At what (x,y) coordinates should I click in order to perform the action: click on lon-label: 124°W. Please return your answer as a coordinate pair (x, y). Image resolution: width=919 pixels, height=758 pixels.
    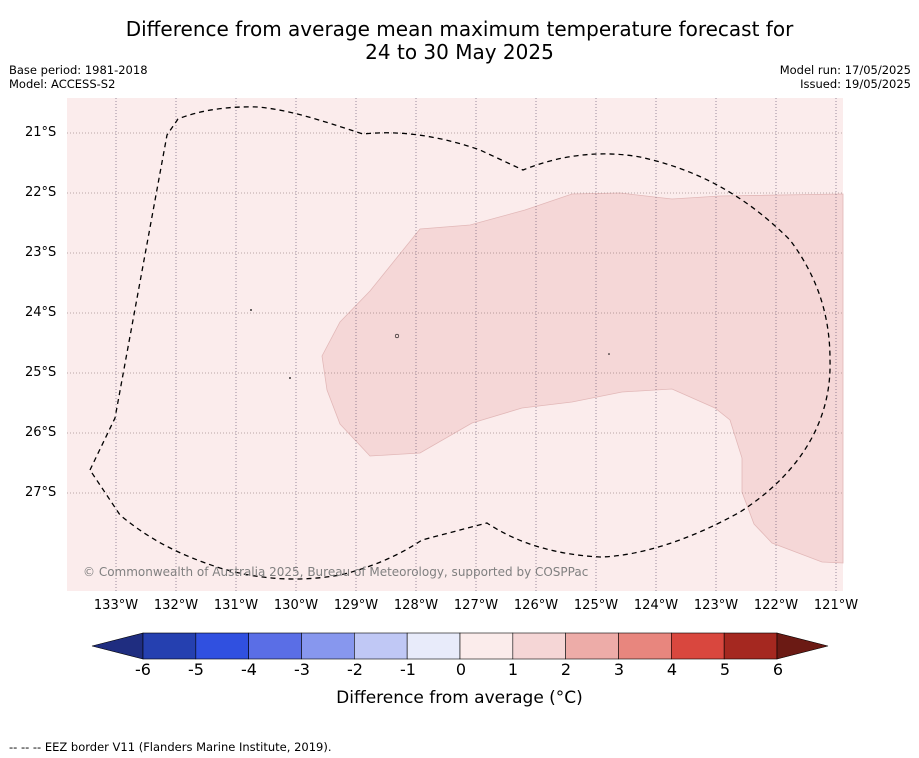
    Looking at the image, I should click on (656, 605).